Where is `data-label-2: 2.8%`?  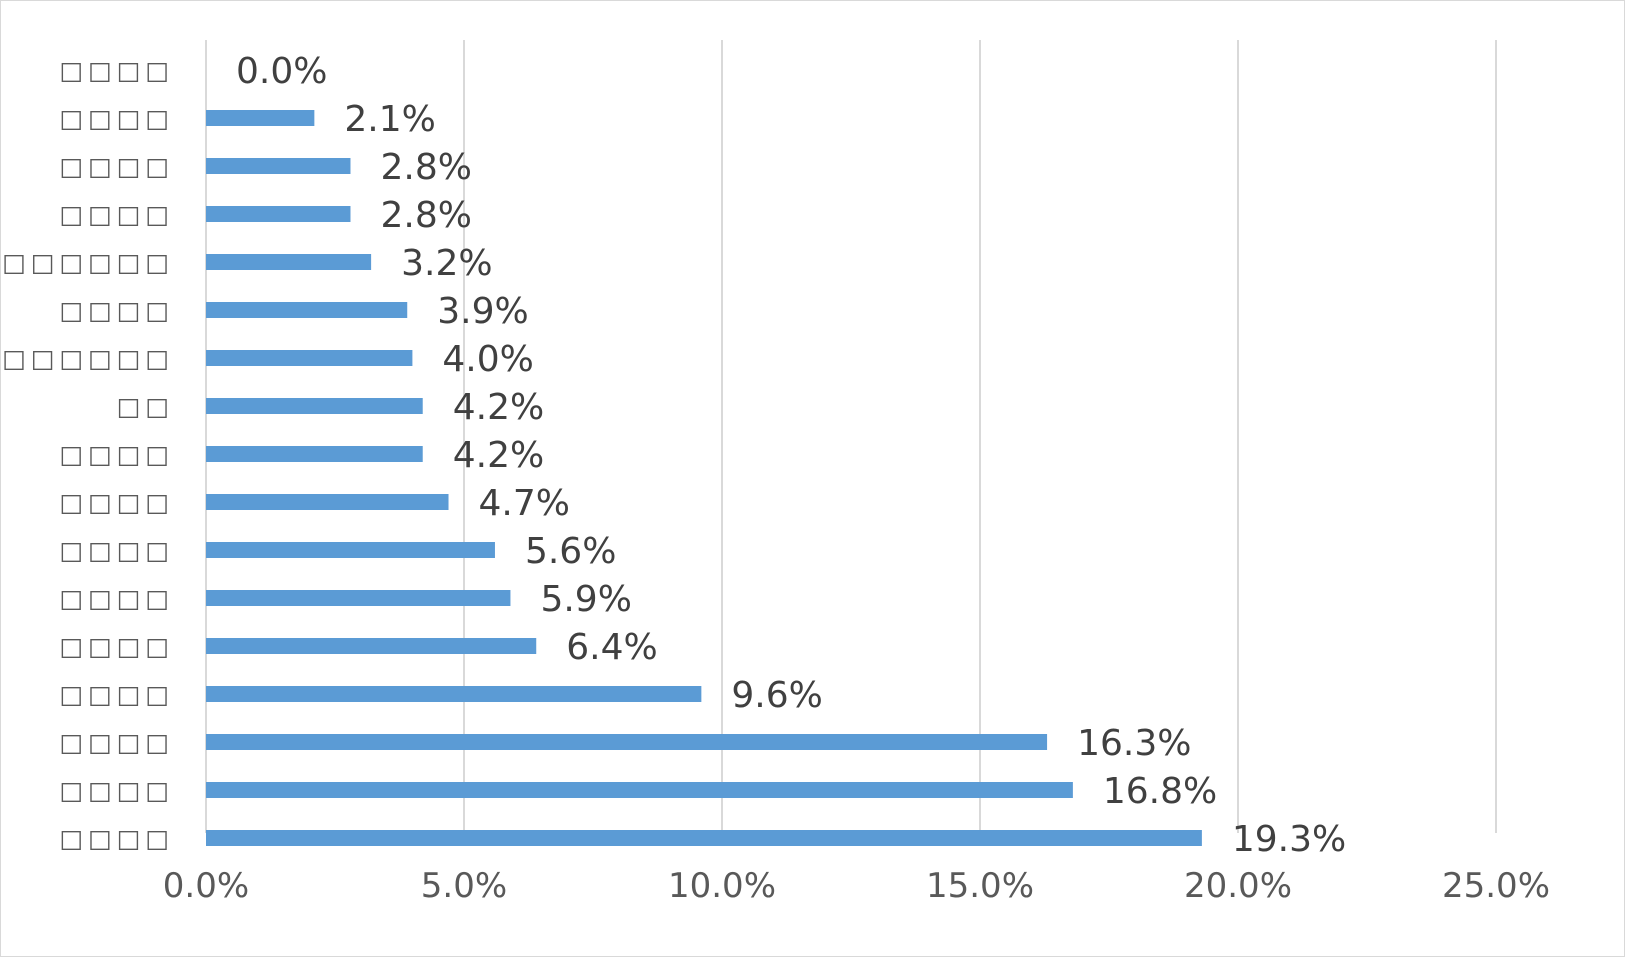 data-label-2: 2.8% is located at coordinates (425, 167).